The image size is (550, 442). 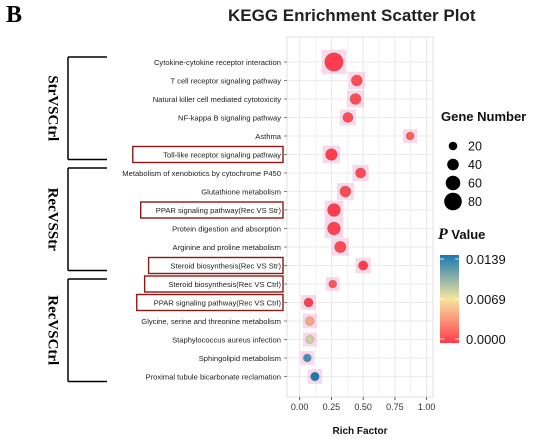 I want to click on y-tick-label: Glutathione metabolism, so click(x=241, y=192).